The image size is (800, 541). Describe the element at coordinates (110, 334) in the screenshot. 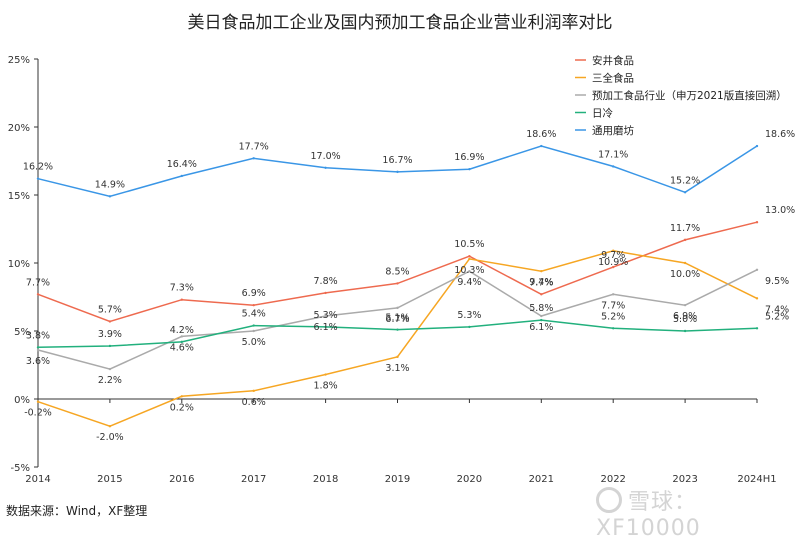

I see `data-label: 3.9%` at that location.